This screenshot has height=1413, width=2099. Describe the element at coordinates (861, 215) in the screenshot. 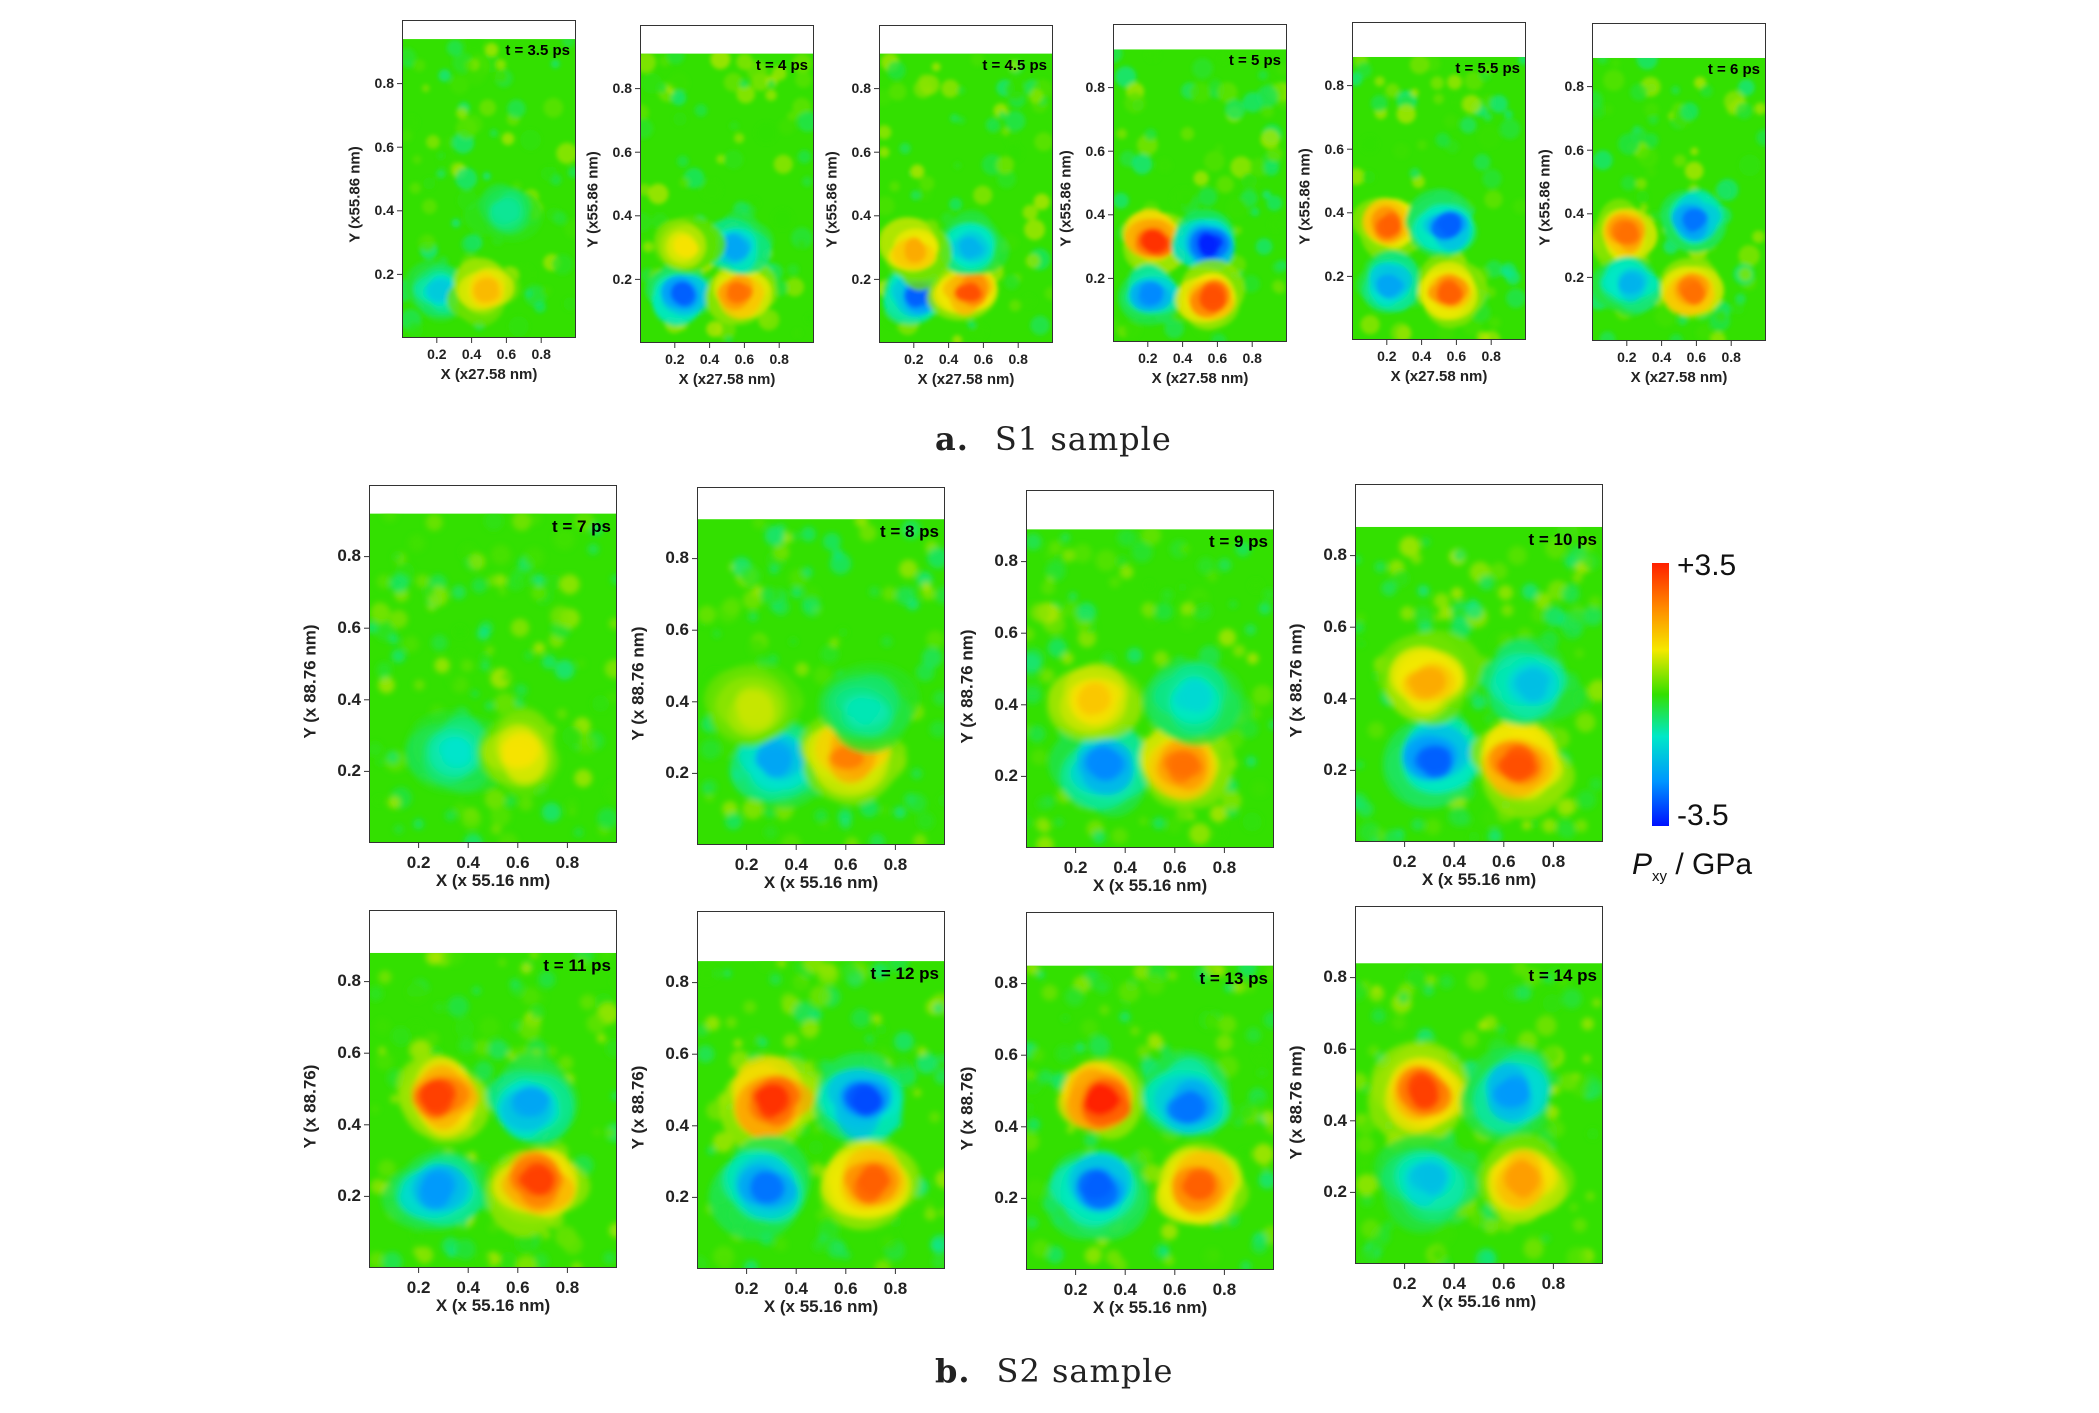

I see `y-tick-label: 0.4` at that location.